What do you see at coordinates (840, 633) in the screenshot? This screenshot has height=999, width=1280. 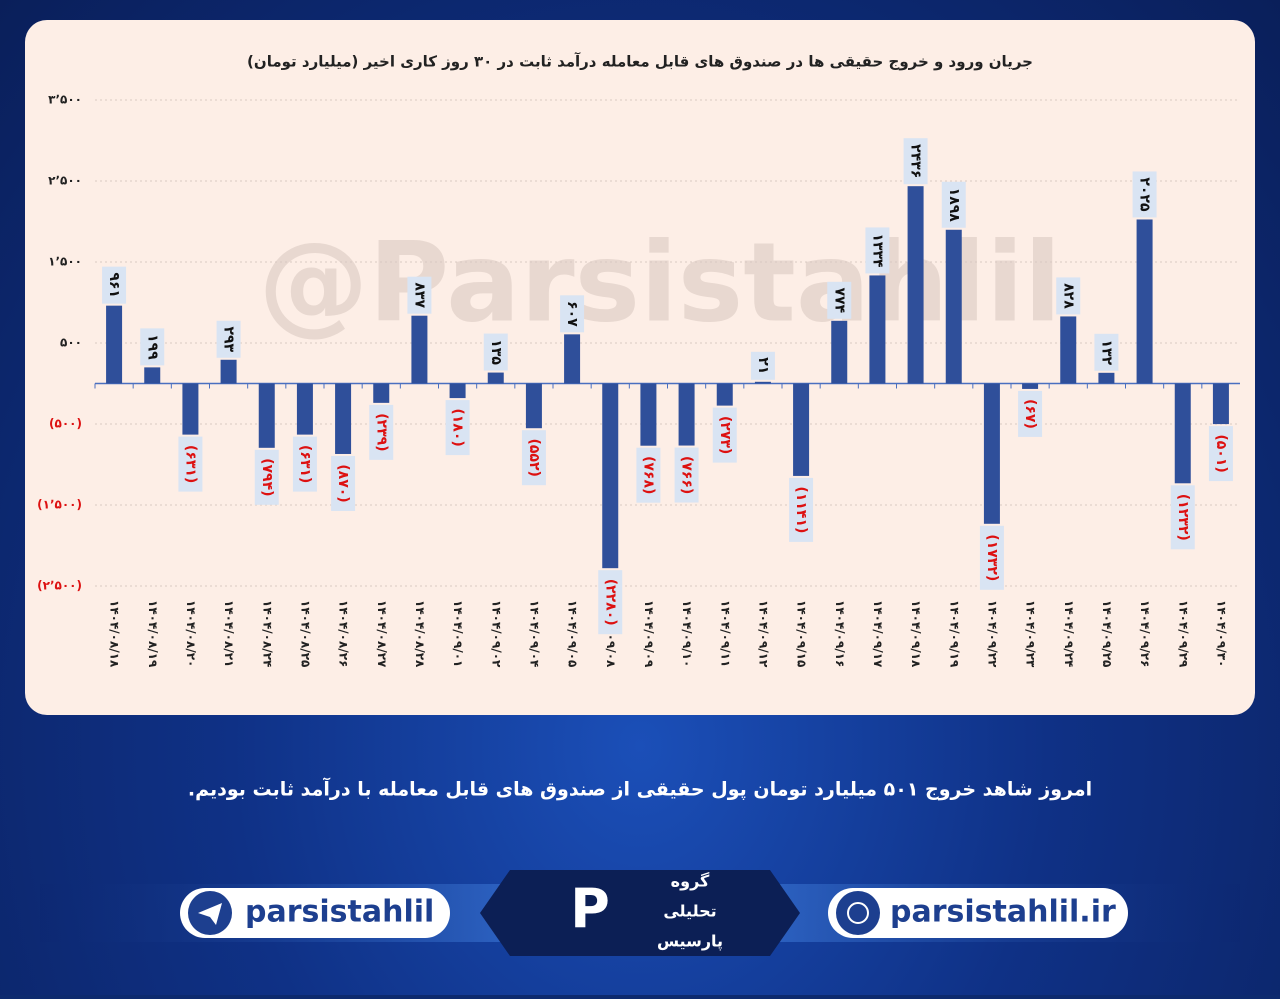 I see `x-tick-label: ۱۴۰۴/۰۹/۱۶` at bounding box center [840, 633].